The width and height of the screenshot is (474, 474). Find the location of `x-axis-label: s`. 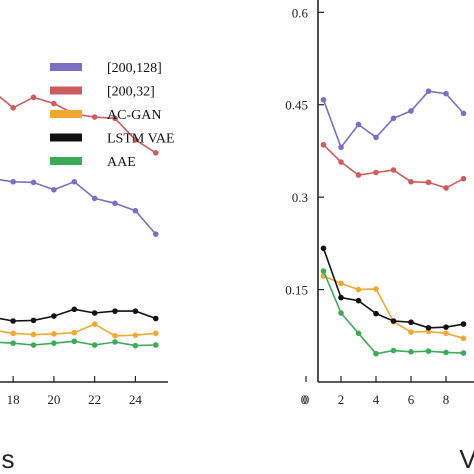

x-axis-label: s is located at coordinates (8, 459).